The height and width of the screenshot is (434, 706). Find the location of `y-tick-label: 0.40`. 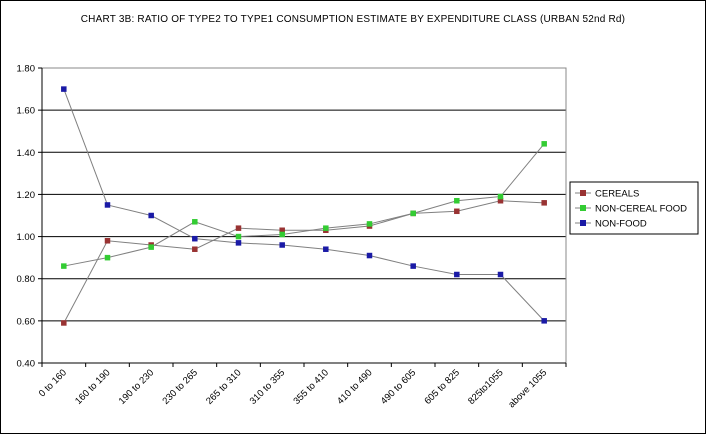

y-tick-label: 0.40 is located at coordinates (26, 364).